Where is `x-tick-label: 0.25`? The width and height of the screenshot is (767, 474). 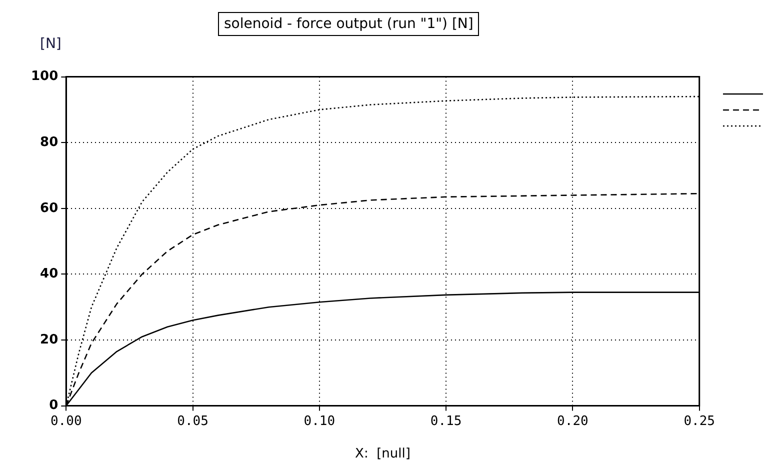
x-tick-label: 0.25 is located at coordinates (700, 421).